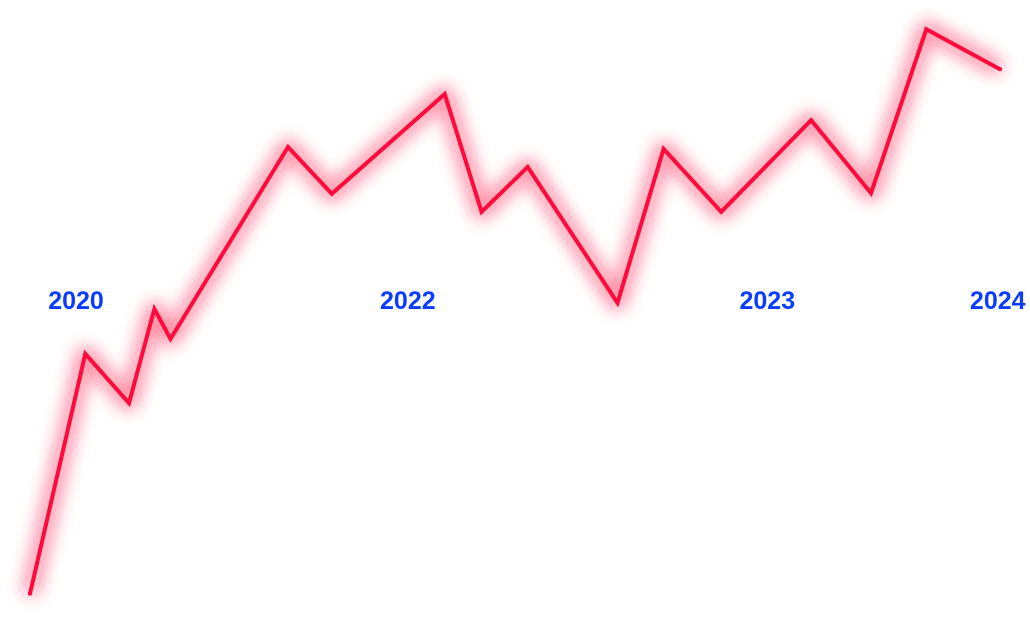 The image size is (1030, 623). I want to click on x-tick-label: 2024, so click(998, 301).